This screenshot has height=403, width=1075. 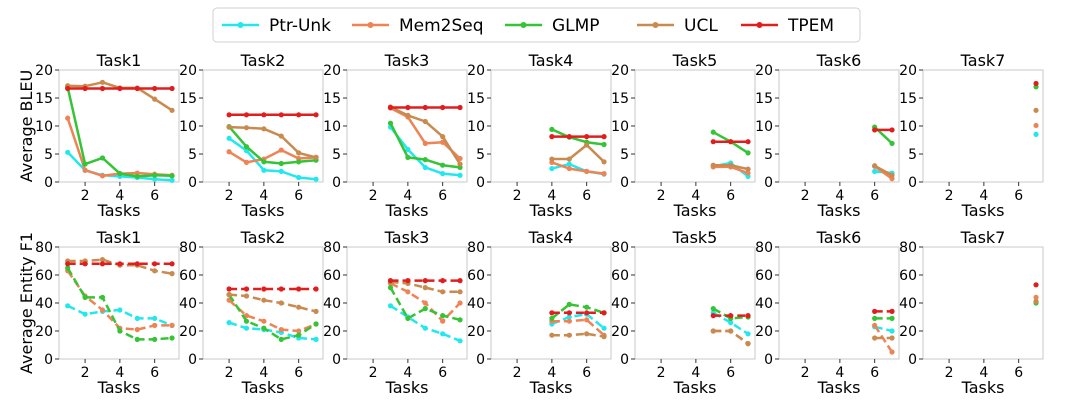 What do you see at coordinates (576, 26) in the screenshot?
I see `legend-label: GLMP` at bounding box center [576, 26].